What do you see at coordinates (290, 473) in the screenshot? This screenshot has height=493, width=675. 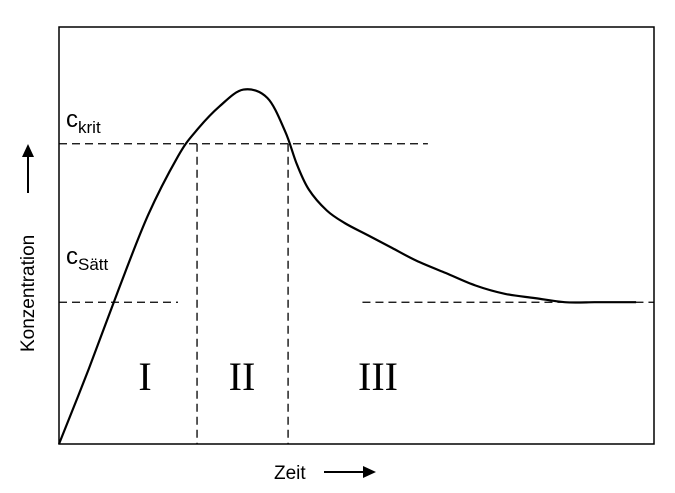 I see `x-axis-label: Zeit` at bounding box center [290, 473].